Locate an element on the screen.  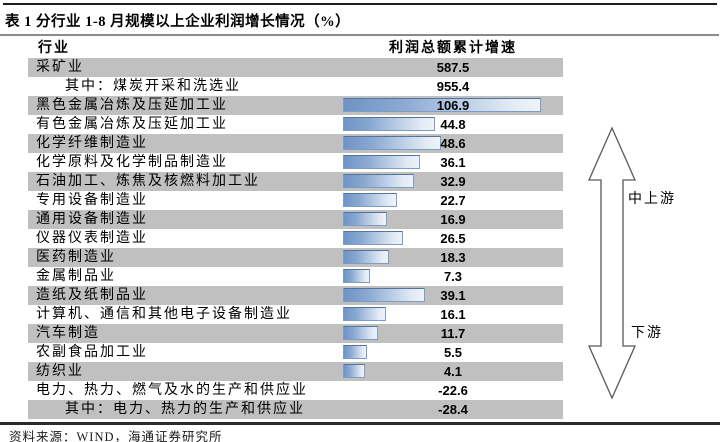
growth-value: 5.5 is located at coordinates (453, 352).